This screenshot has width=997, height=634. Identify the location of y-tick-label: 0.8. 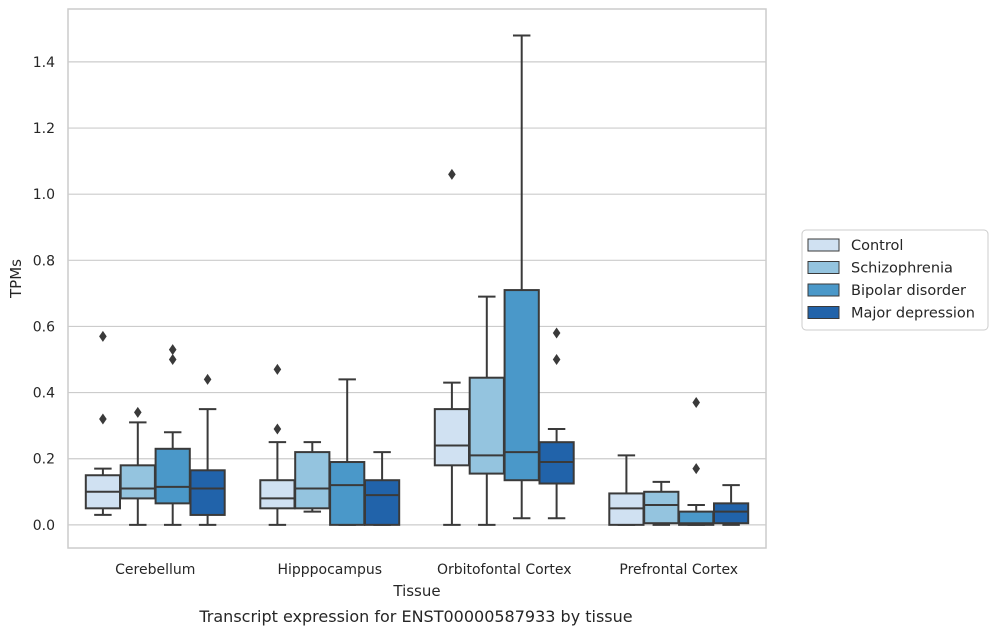
(44, 261).